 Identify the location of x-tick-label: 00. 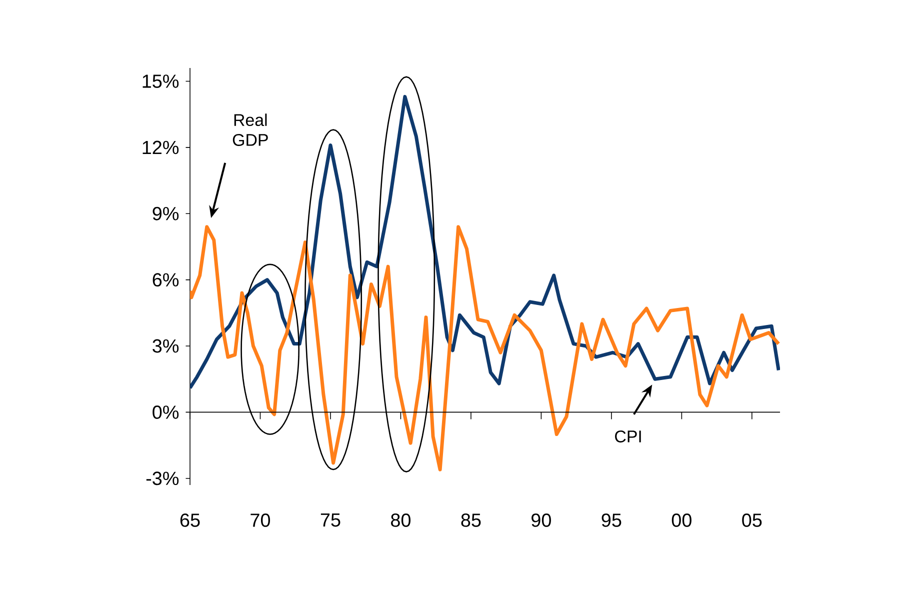
(682, 520).